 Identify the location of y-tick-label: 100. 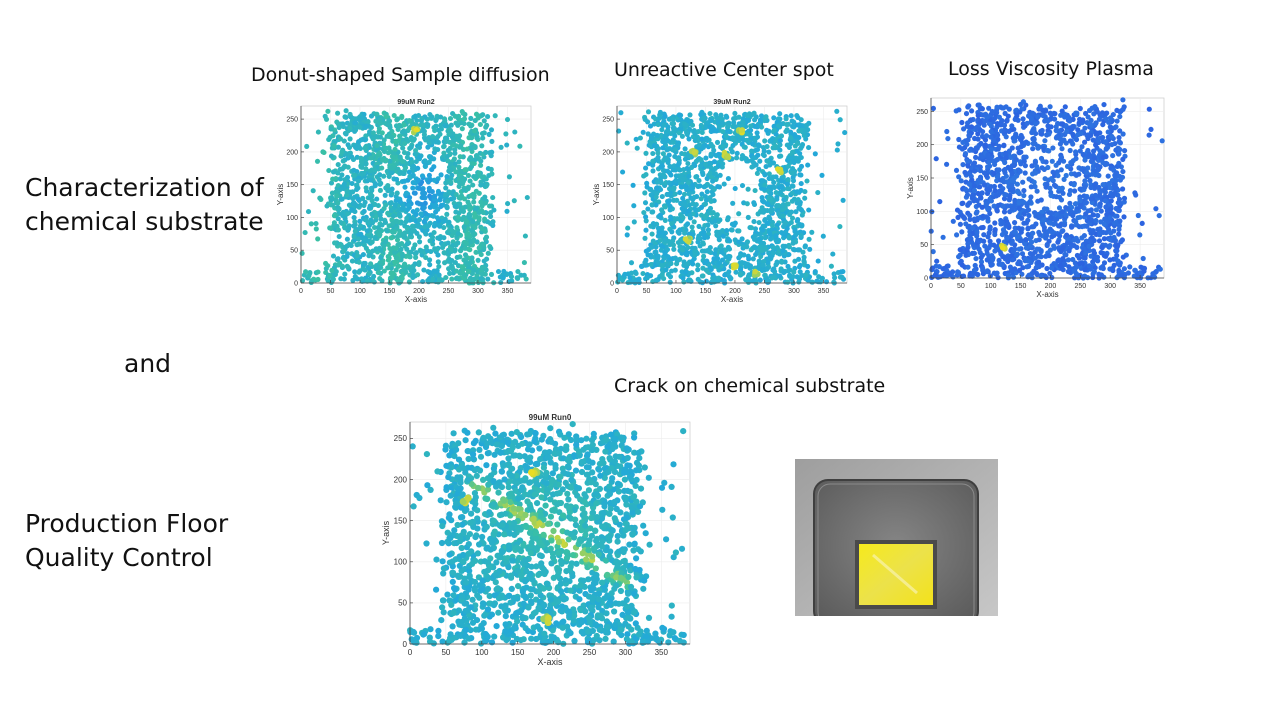
(608, 218).